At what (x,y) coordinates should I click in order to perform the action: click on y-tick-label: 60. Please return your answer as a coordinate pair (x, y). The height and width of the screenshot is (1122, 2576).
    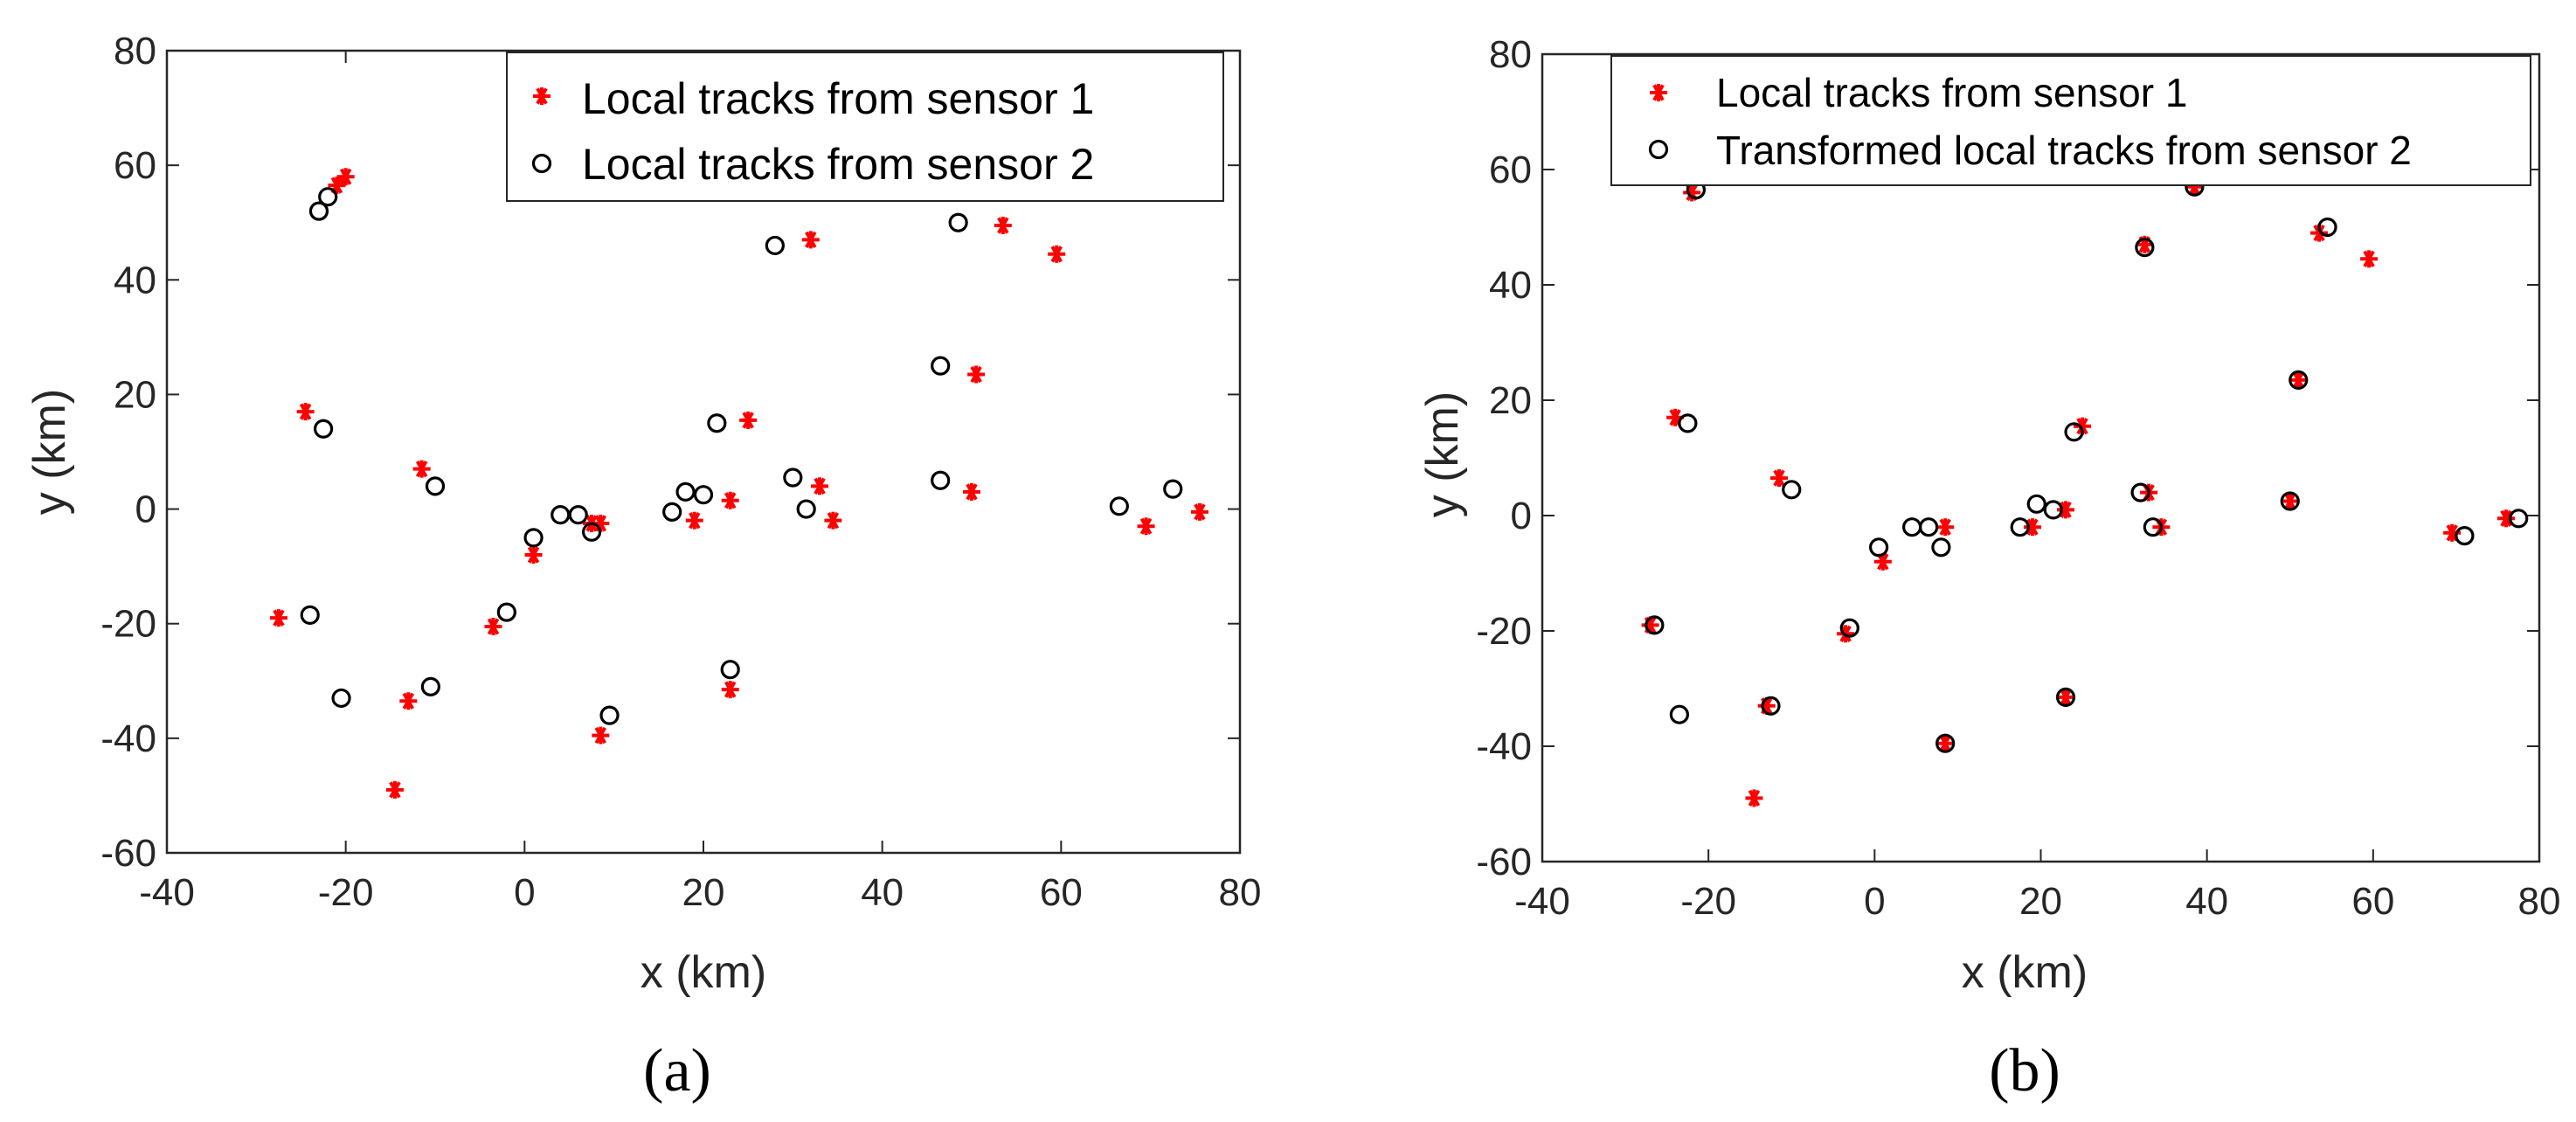
    Looking at the image, I should click on (1510, 170).